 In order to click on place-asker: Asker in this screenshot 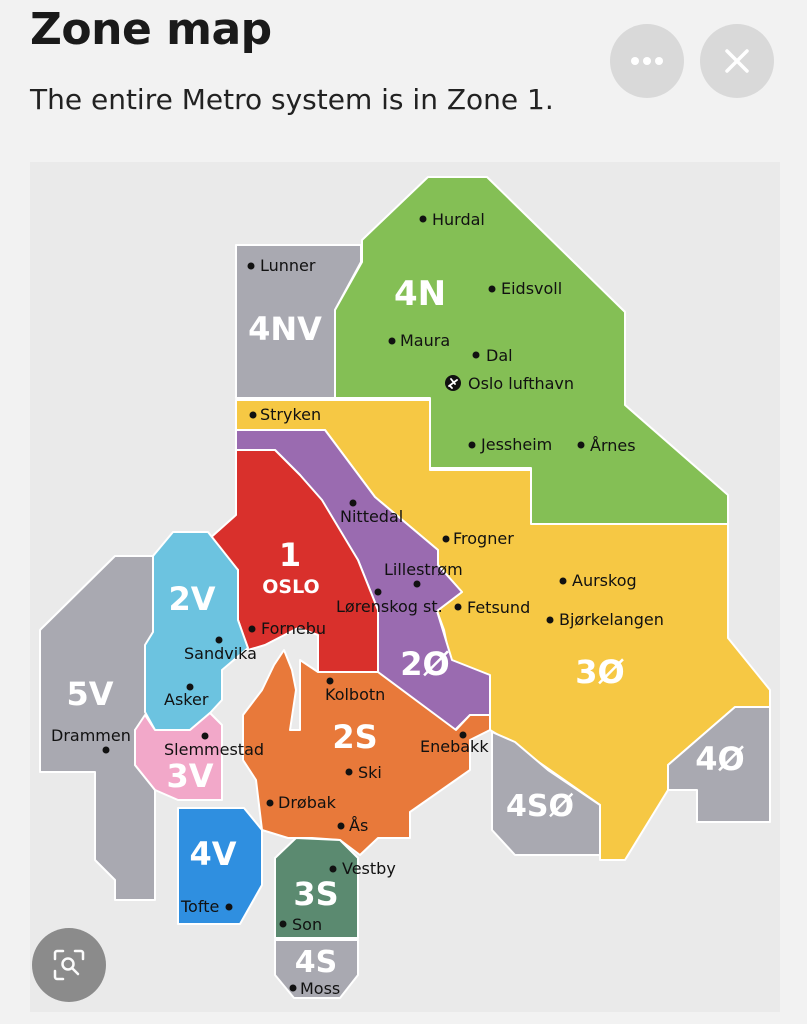, I will do `click(186, 699)`.